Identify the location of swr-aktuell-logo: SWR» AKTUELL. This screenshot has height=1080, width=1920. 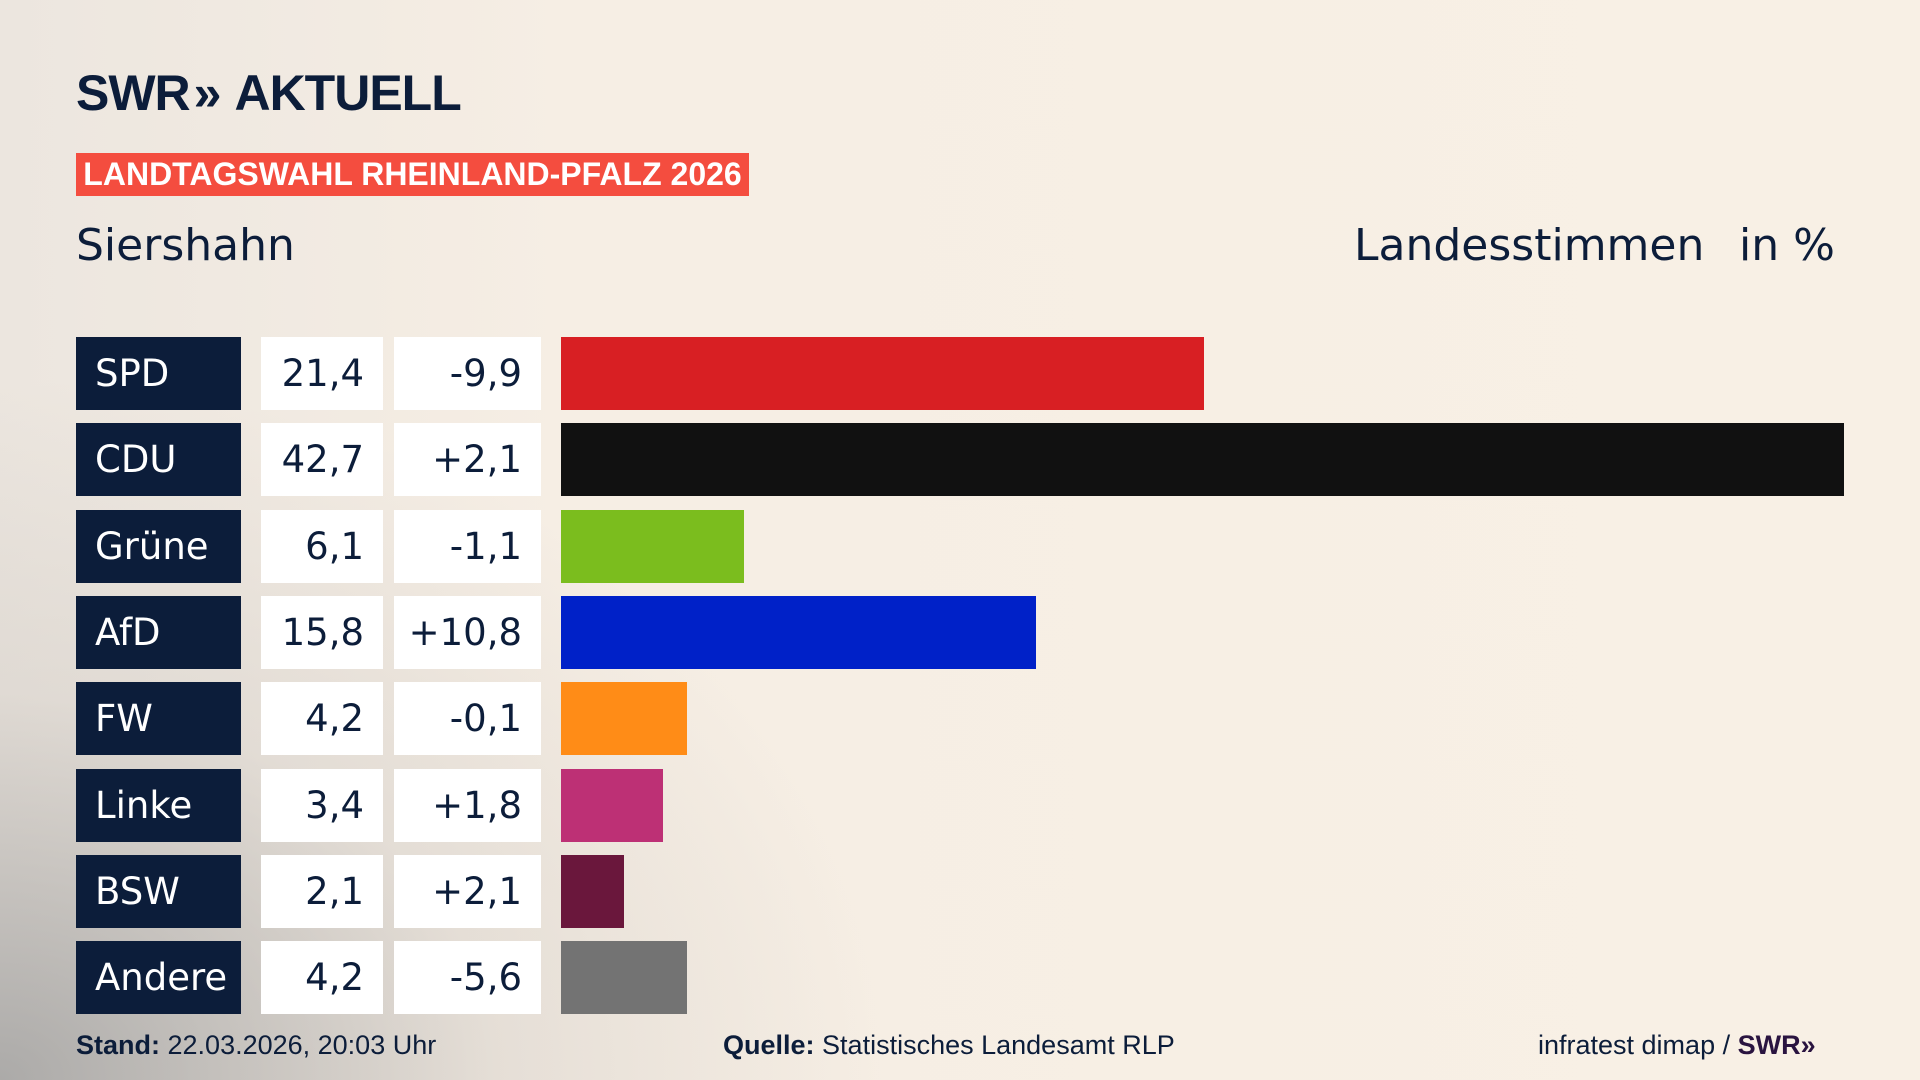
(269, 93).